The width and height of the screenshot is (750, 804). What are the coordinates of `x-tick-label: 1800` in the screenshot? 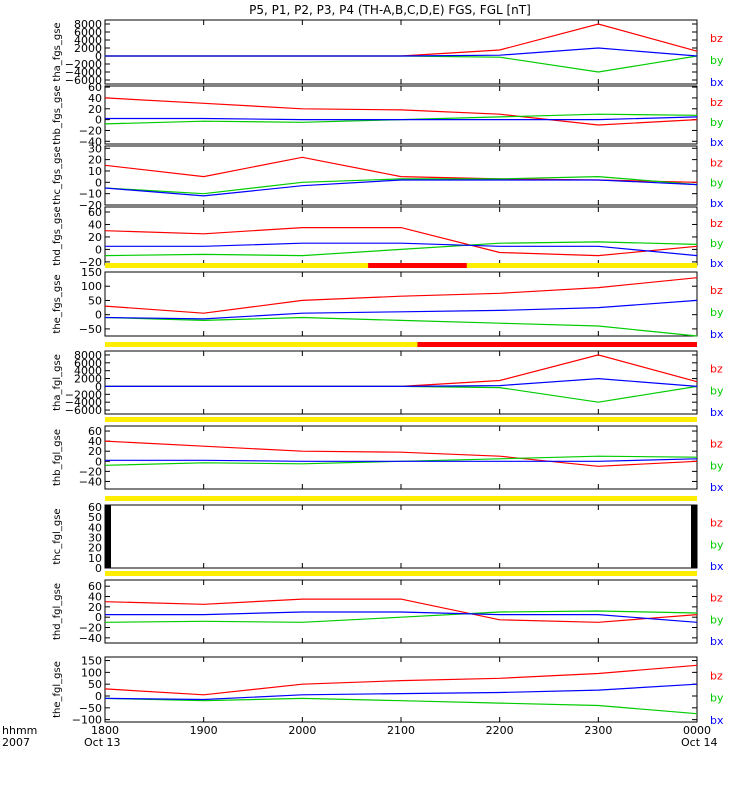 It's located at (105, 730).